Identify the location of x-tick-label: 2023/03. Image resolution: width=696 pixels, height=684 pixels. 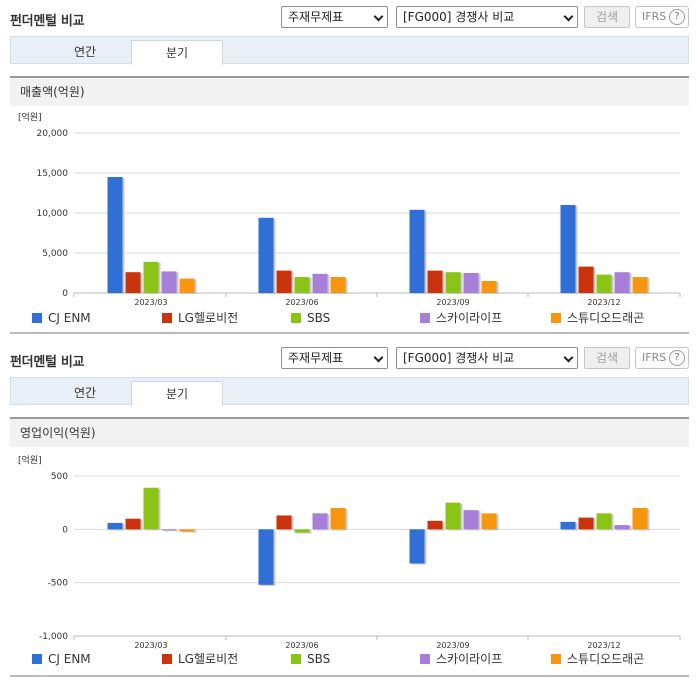
(150, 302).